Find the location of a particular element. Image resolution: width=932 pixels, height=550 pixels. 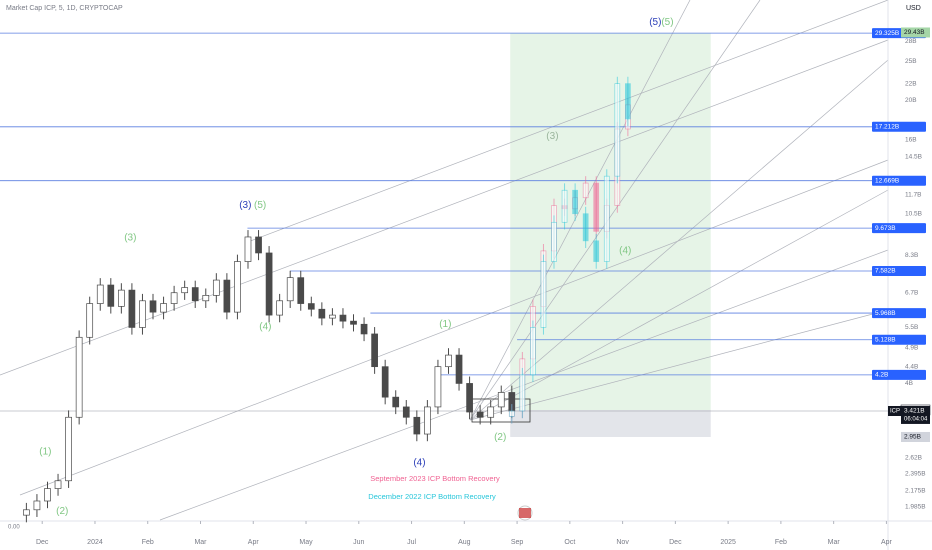

x-tick-label: Feb is located at coordinates (781, 542).